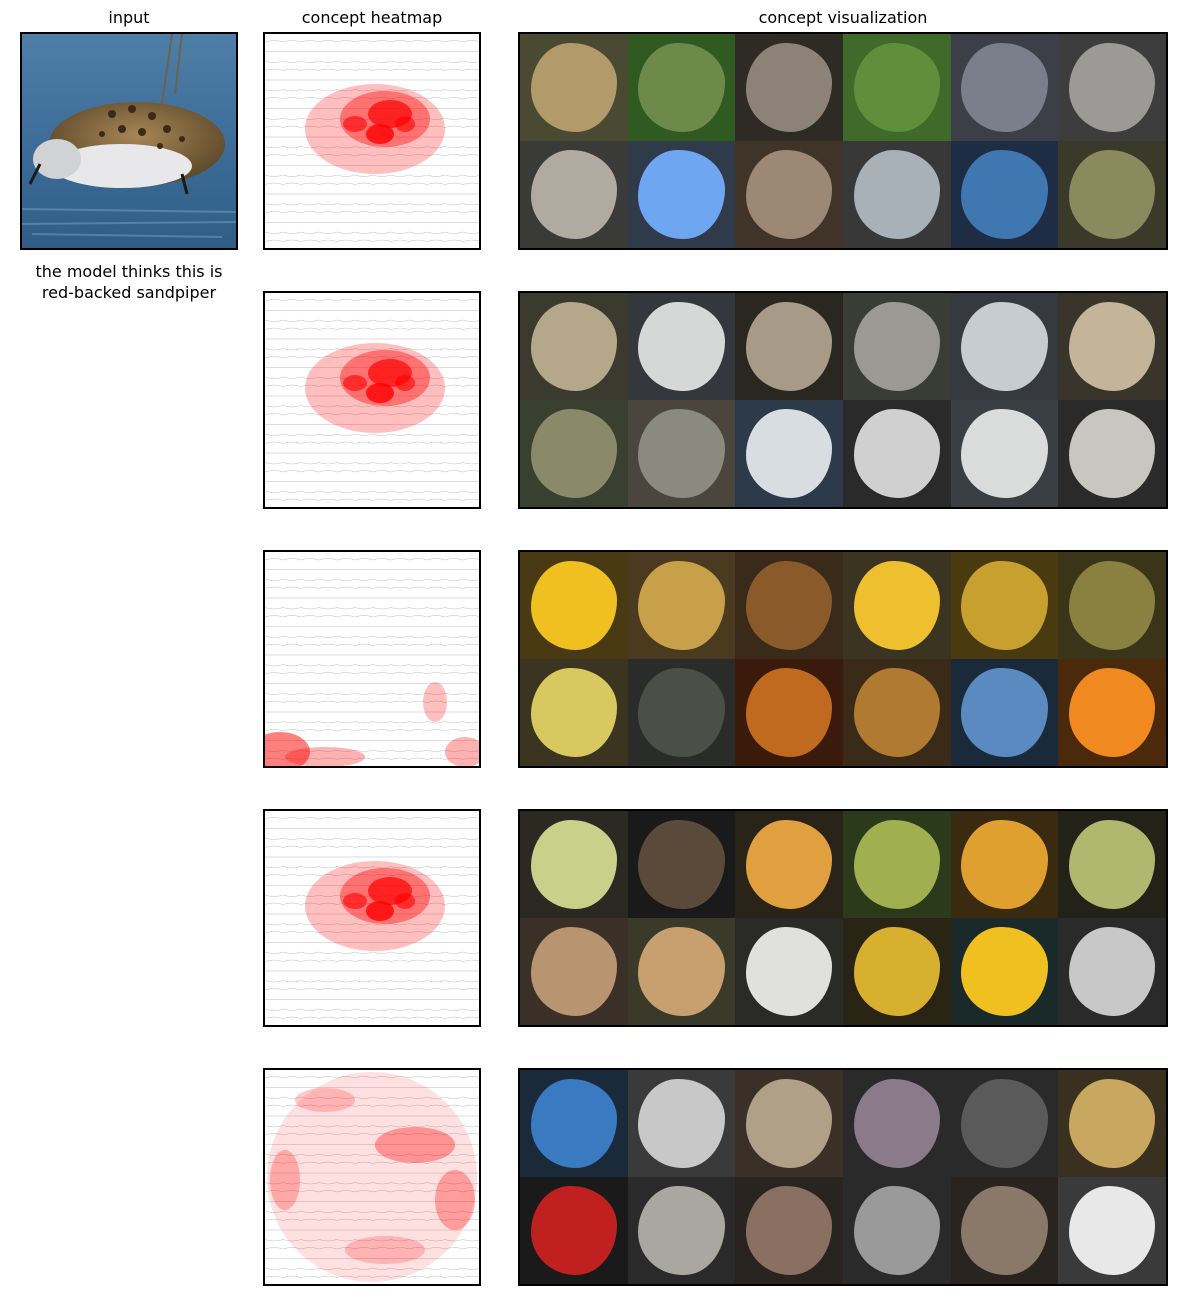 The image size is (1200, 1300). I want to click on heatmap-column-title: concept heatmap, so click(372, 17).